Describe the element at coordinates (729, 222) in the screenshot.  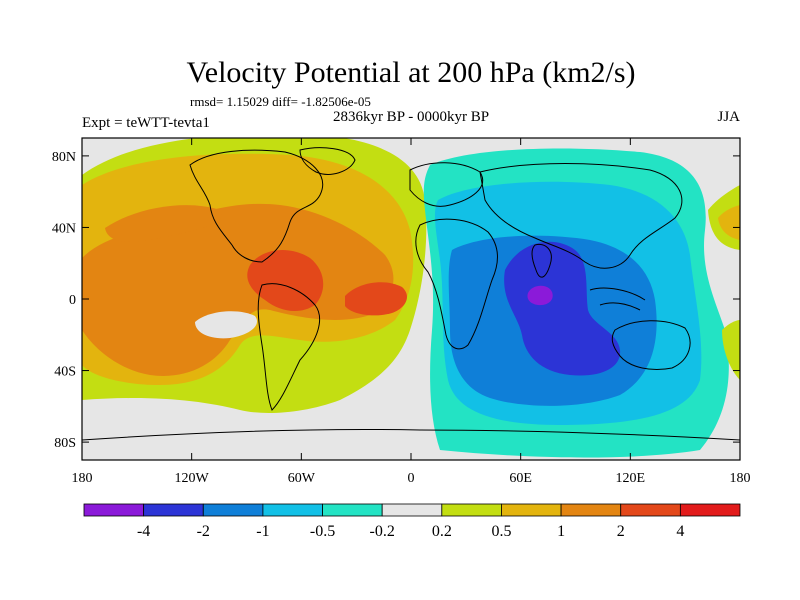
I see `contour-east-edge-0.5` at that location.